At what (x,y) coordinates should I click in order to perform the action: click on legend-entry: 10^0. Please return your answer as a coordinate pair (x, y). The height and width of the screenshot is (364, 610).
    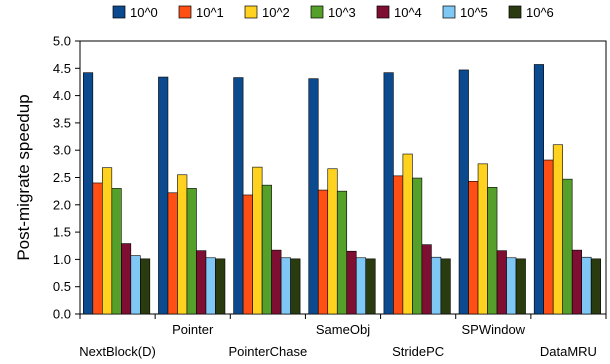
    Looking at the image, I should click on (135, 12).